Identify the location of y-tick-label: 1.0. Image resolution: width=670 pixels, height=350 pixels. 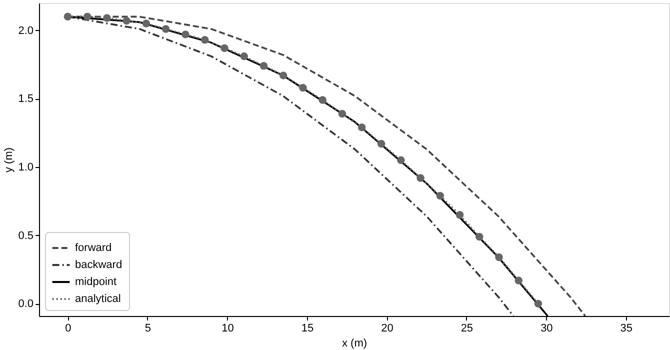
(26, 168).